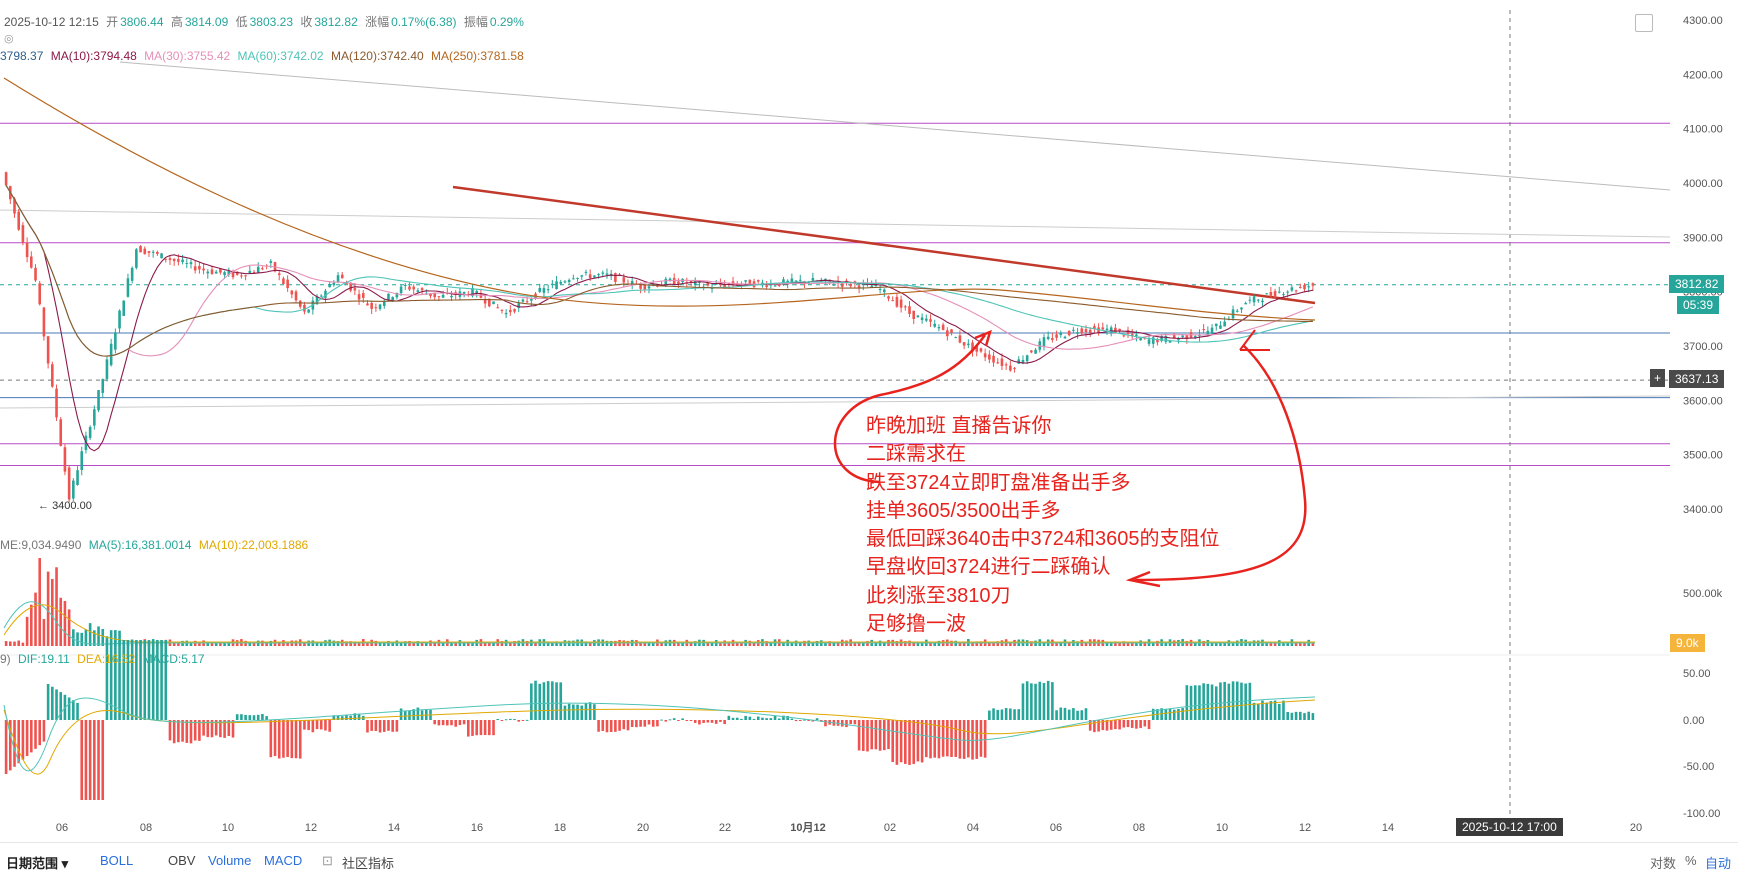 Image resolution: width=1738 pixels, height=881 pixels. Describe the element at coordinates (311, 828) in the screenshot. I see `x-tick-label: 12` at that location.